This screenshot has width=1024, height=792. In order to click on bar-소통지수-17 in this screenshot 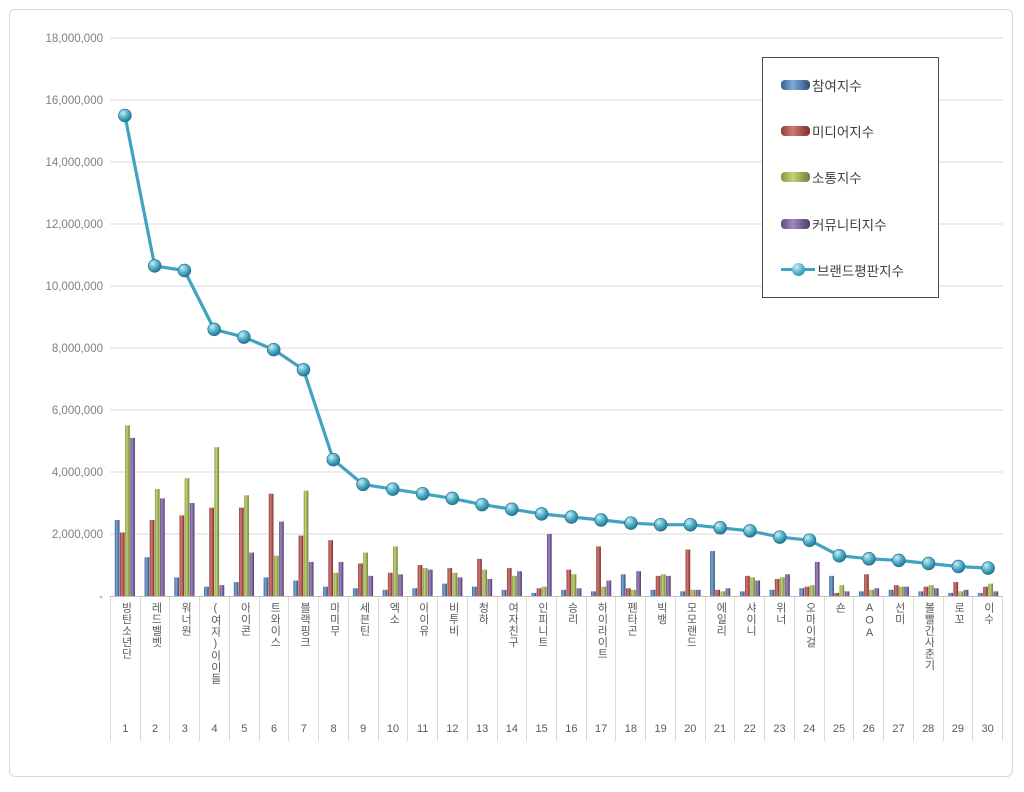, I will do `click(604, 591)`.